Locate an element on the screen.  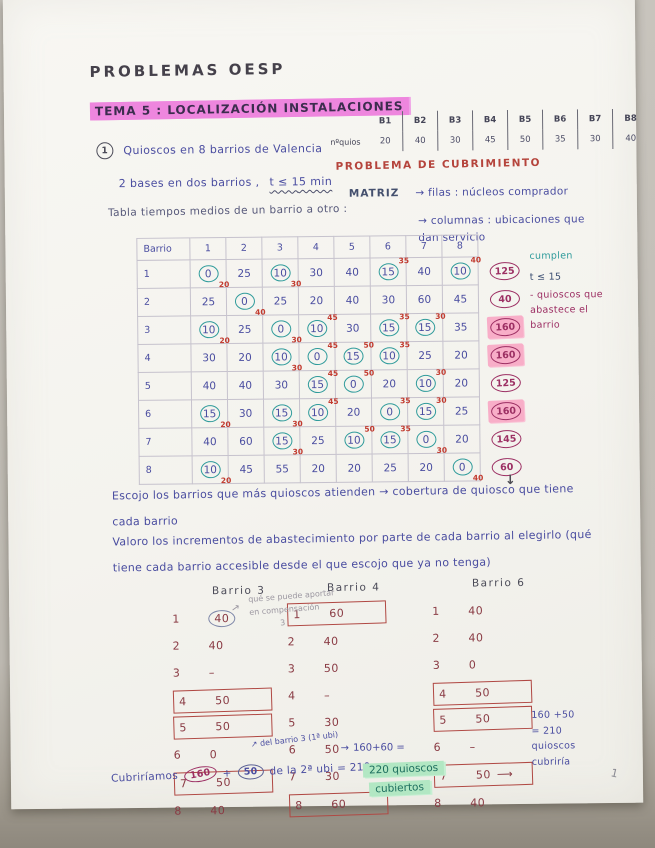
problem-statement-text: Quioscos en 8 barrios de Valencia is located at coordinates (223, 149).